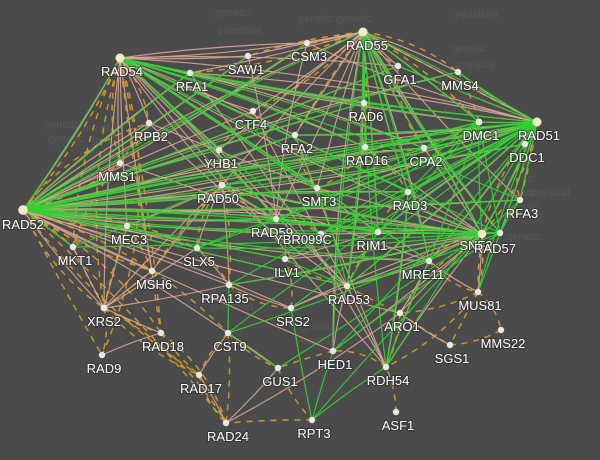 The image size is (600, 460). What do you see at coordinates (424, 148) in the screenshot?
I see `graph-node-cpa2` at bounding box center [424, 148].